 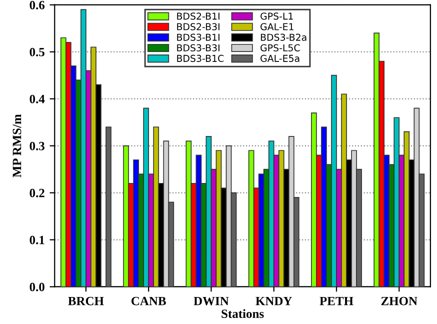 What do you see at coordinates (37, 146) in the screenshot?
I see `y-tick-label: 0.3` at bounding box center [37, 146].